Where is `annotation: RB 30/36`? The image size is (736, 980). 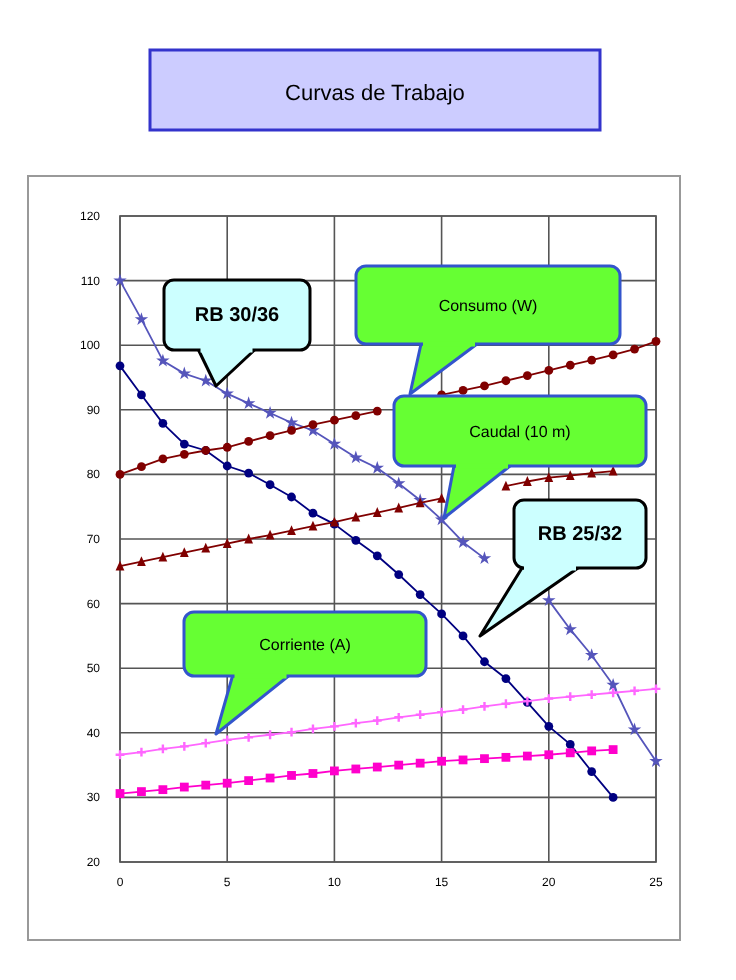
annotation: RB 30/36 is located at coordinates (237, 316).